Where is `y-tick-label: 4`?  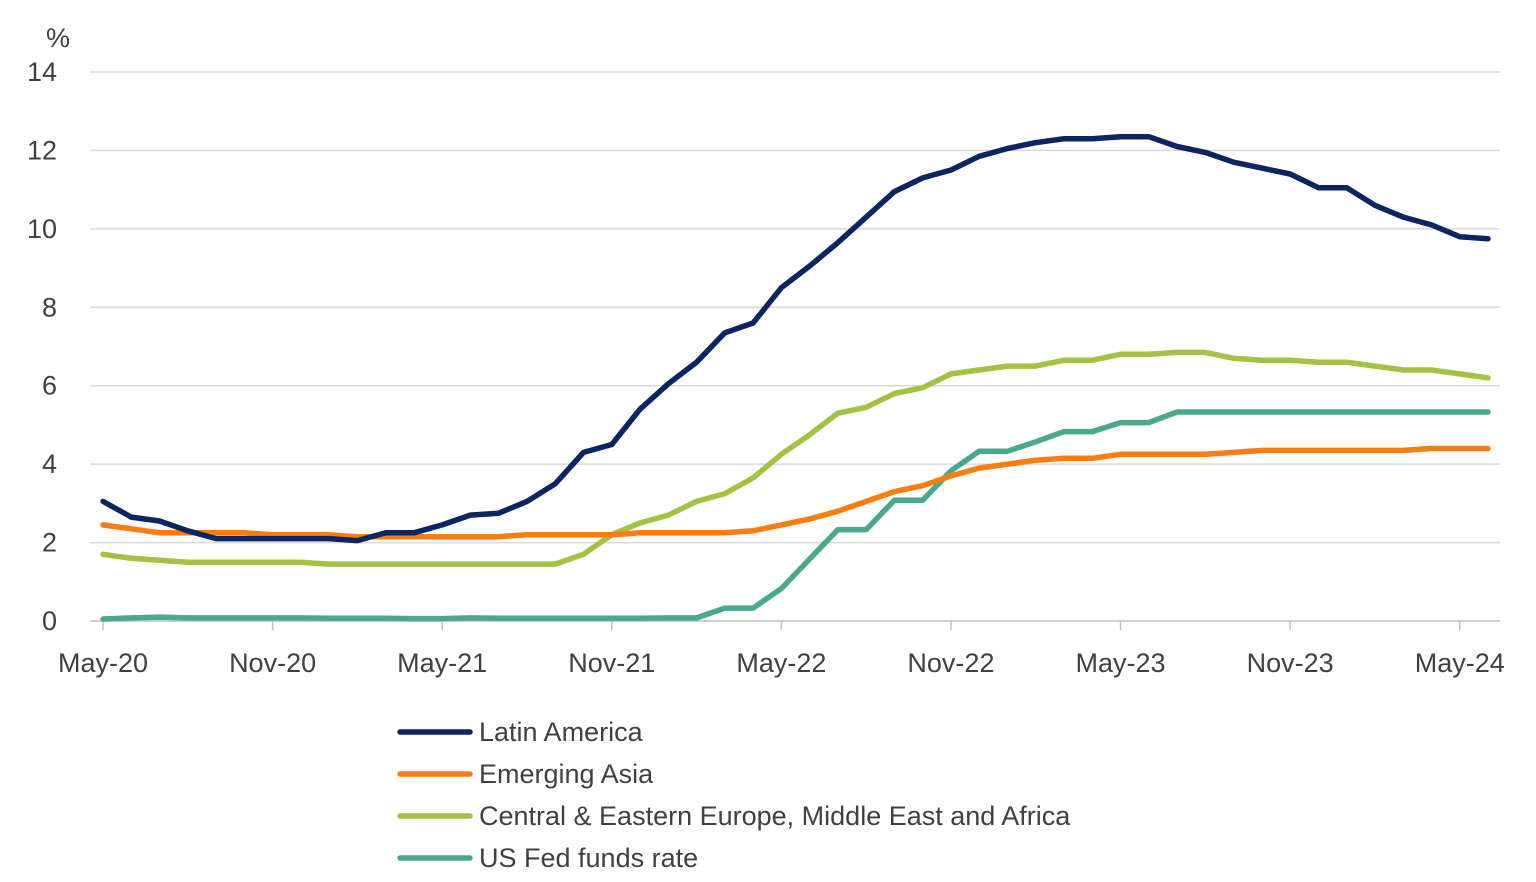 y-tick-label: 4 is located at coordinates (49, 464).